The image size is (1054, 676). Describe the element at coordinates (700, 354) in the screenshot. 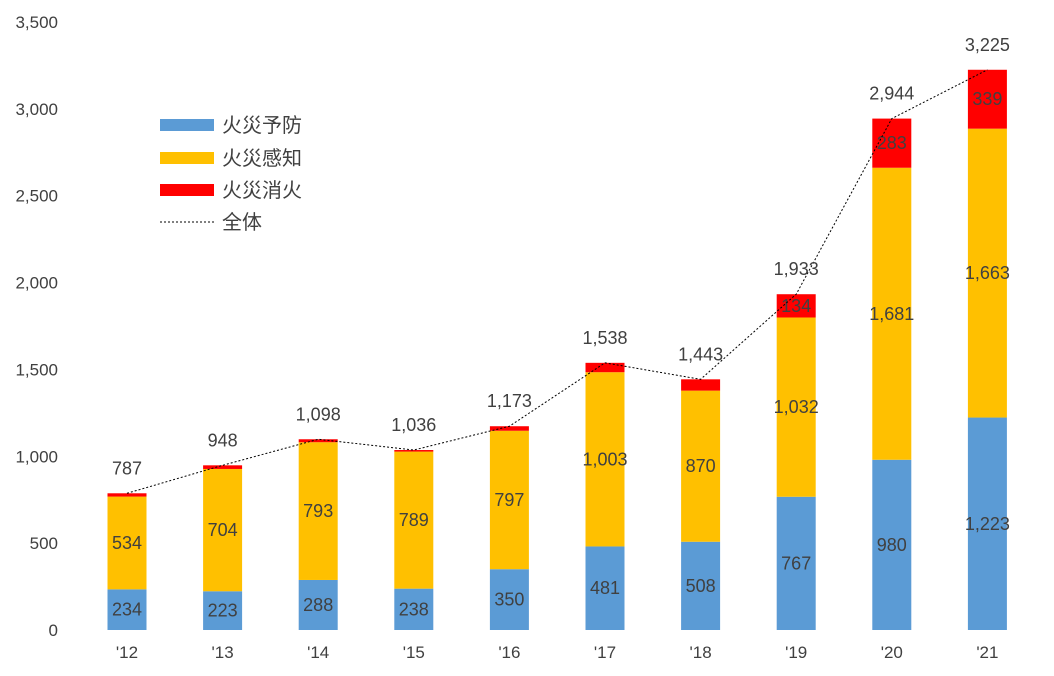

I see `total-value-label: 1,443` at that location.